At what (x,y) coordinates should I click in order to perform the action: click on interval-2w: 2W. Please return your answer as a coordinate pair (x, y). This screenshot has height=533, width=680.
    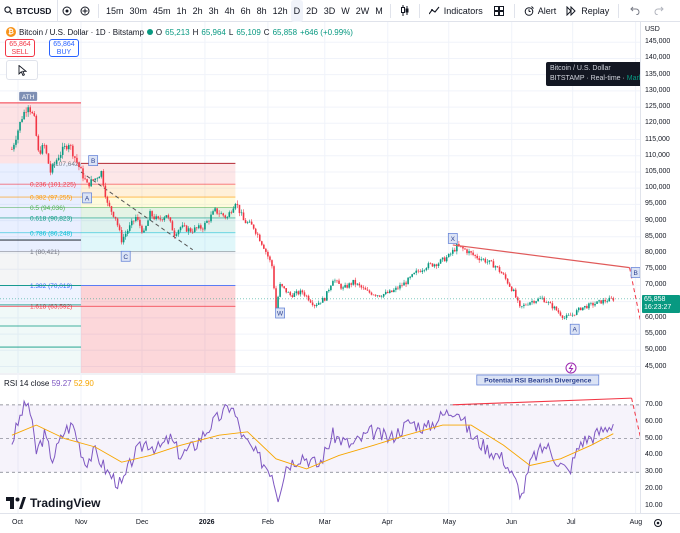
    Looking at the image, I should click on (362, 10).